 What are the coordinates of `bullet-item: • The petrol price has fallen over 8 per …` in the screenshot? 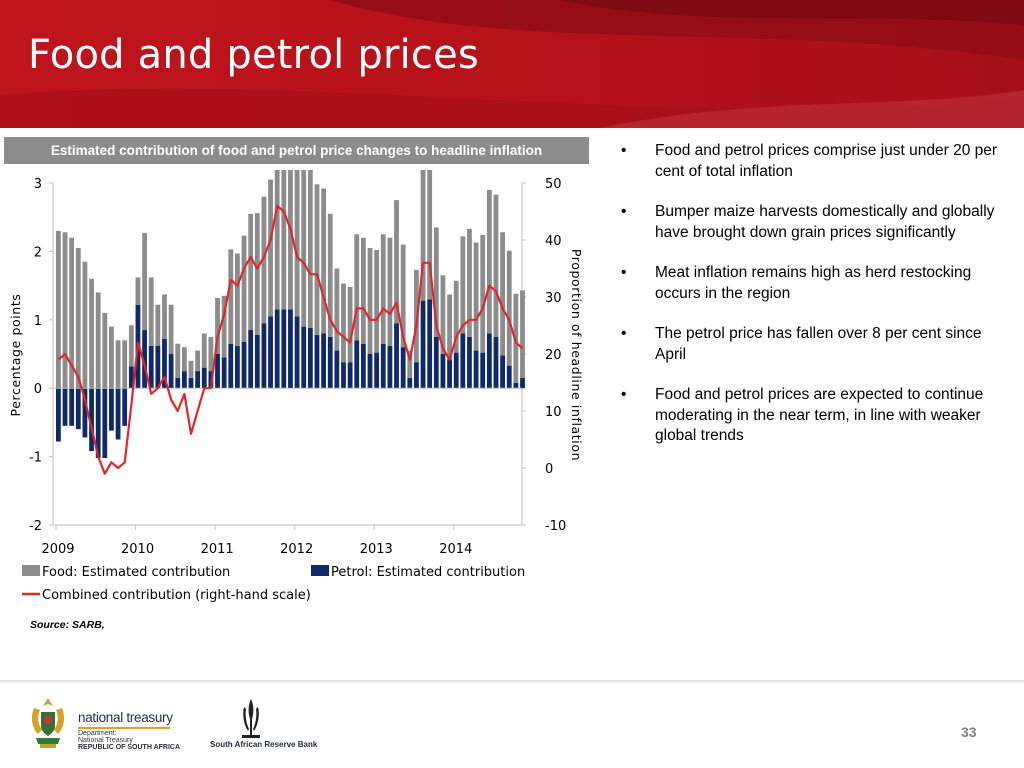 It's located at (815, 344).